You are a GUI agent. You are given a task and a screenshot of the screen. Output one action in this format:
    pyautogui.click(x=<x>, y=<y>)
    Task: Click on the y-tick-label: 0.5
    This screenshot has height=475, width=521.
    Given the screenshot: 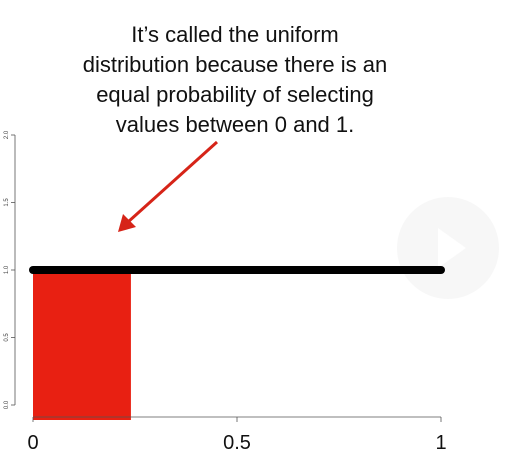 What is the action you would take?
    pyautogui.click(x=7, y=337)
    